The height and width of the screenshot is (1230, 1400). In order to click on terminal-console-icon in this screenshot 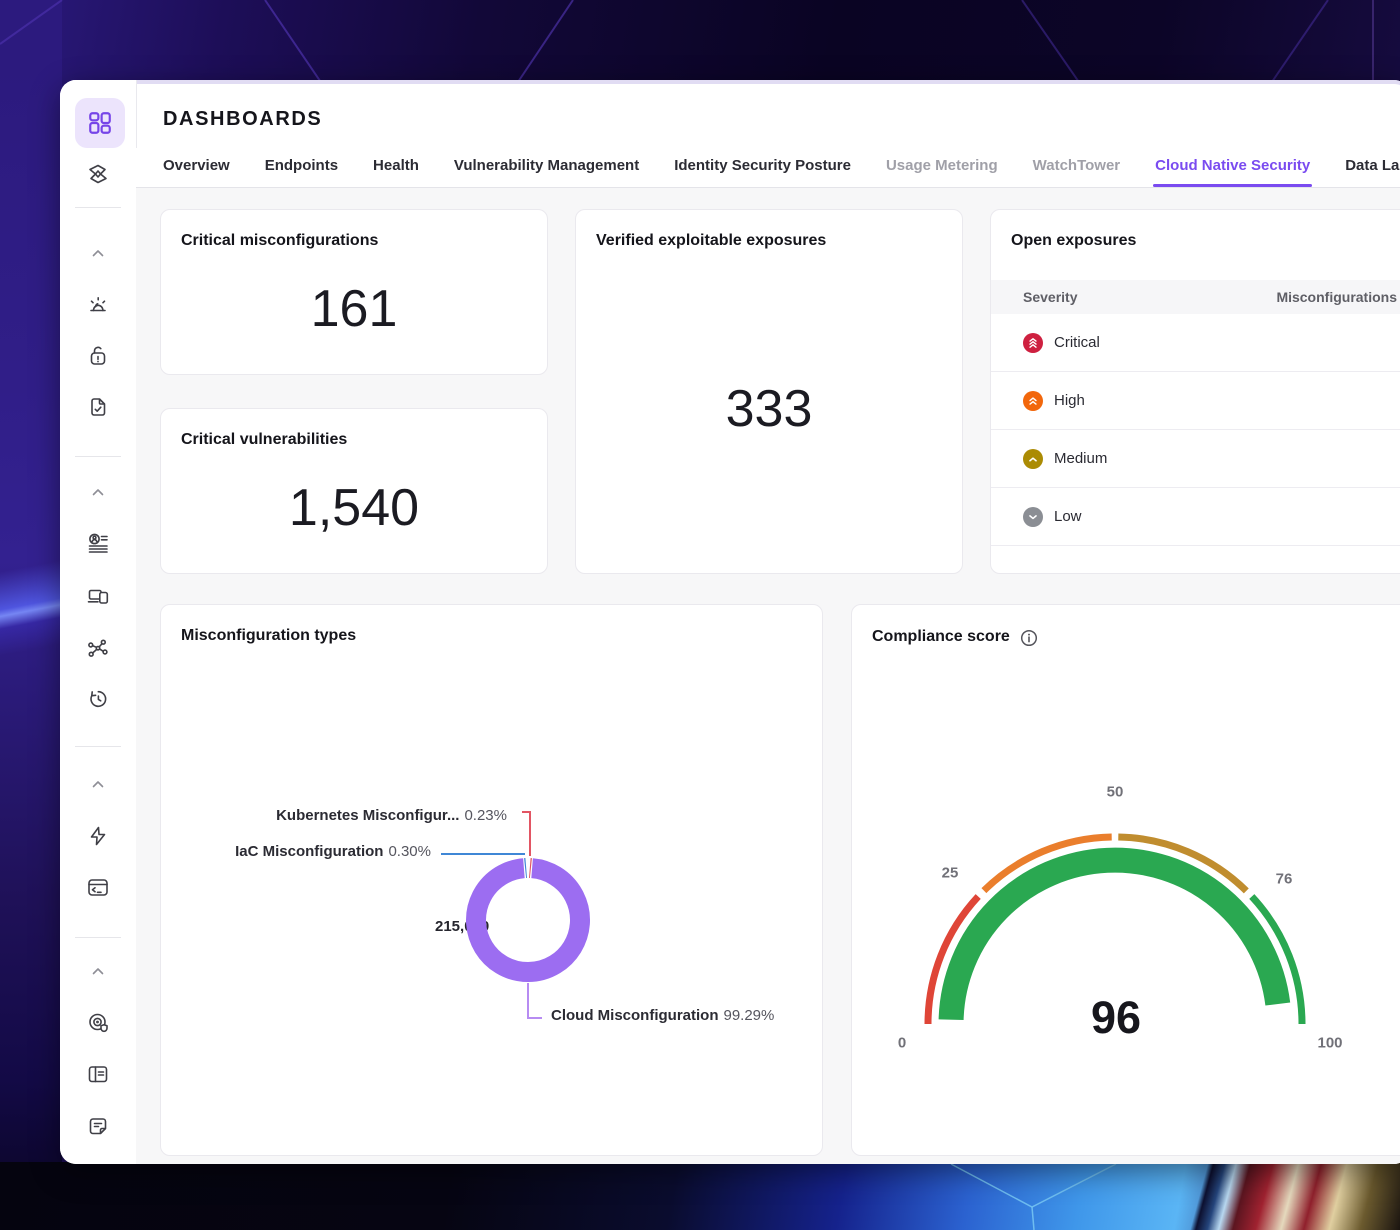, I will do `click(98, 887)`.